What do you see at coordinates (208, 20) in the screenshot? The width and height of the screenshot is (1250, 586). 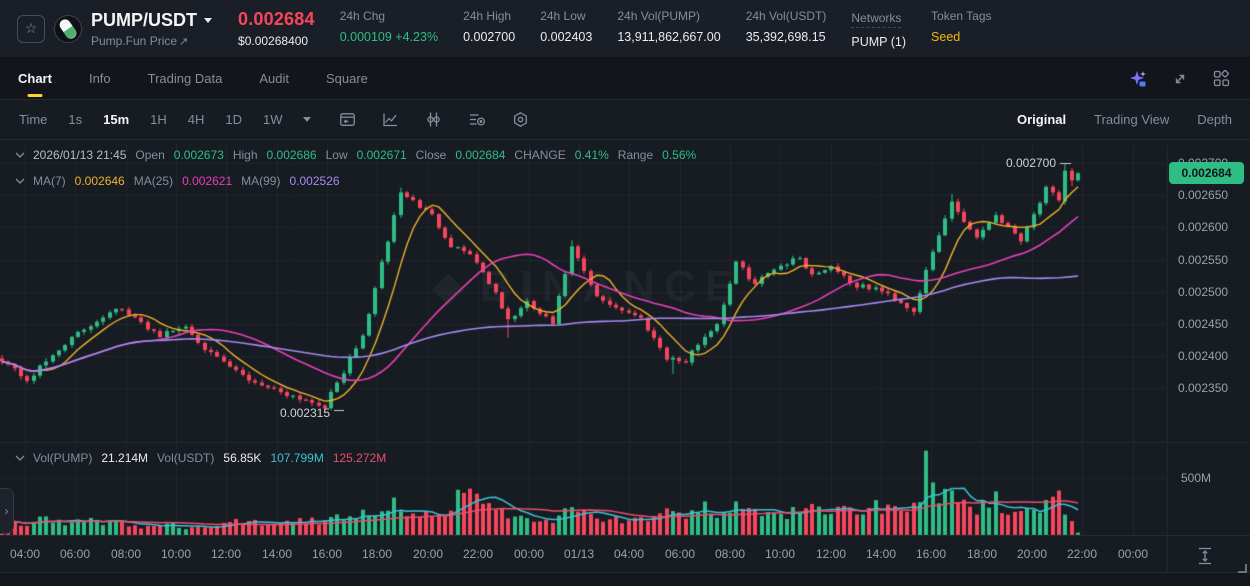 I see `chevron-down-icon` at bounding box center [208, 20].